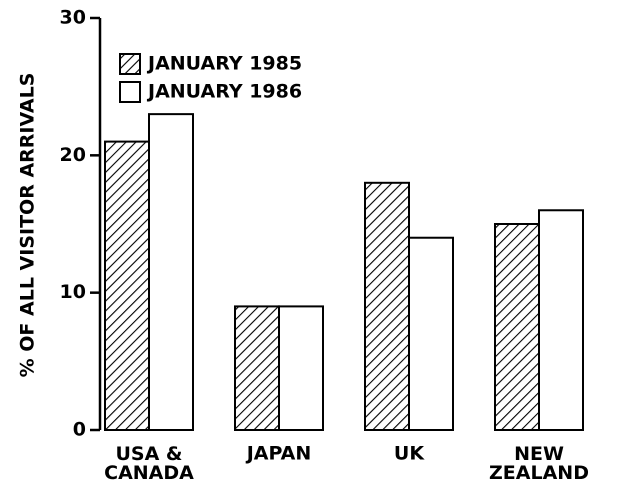 The width and height of the screenshot is (617, 485). What do you see at coordinates (224, 92) in the screenshot?
I see `legend-label: JANUARY 1986` at bounding box center [224, 92].